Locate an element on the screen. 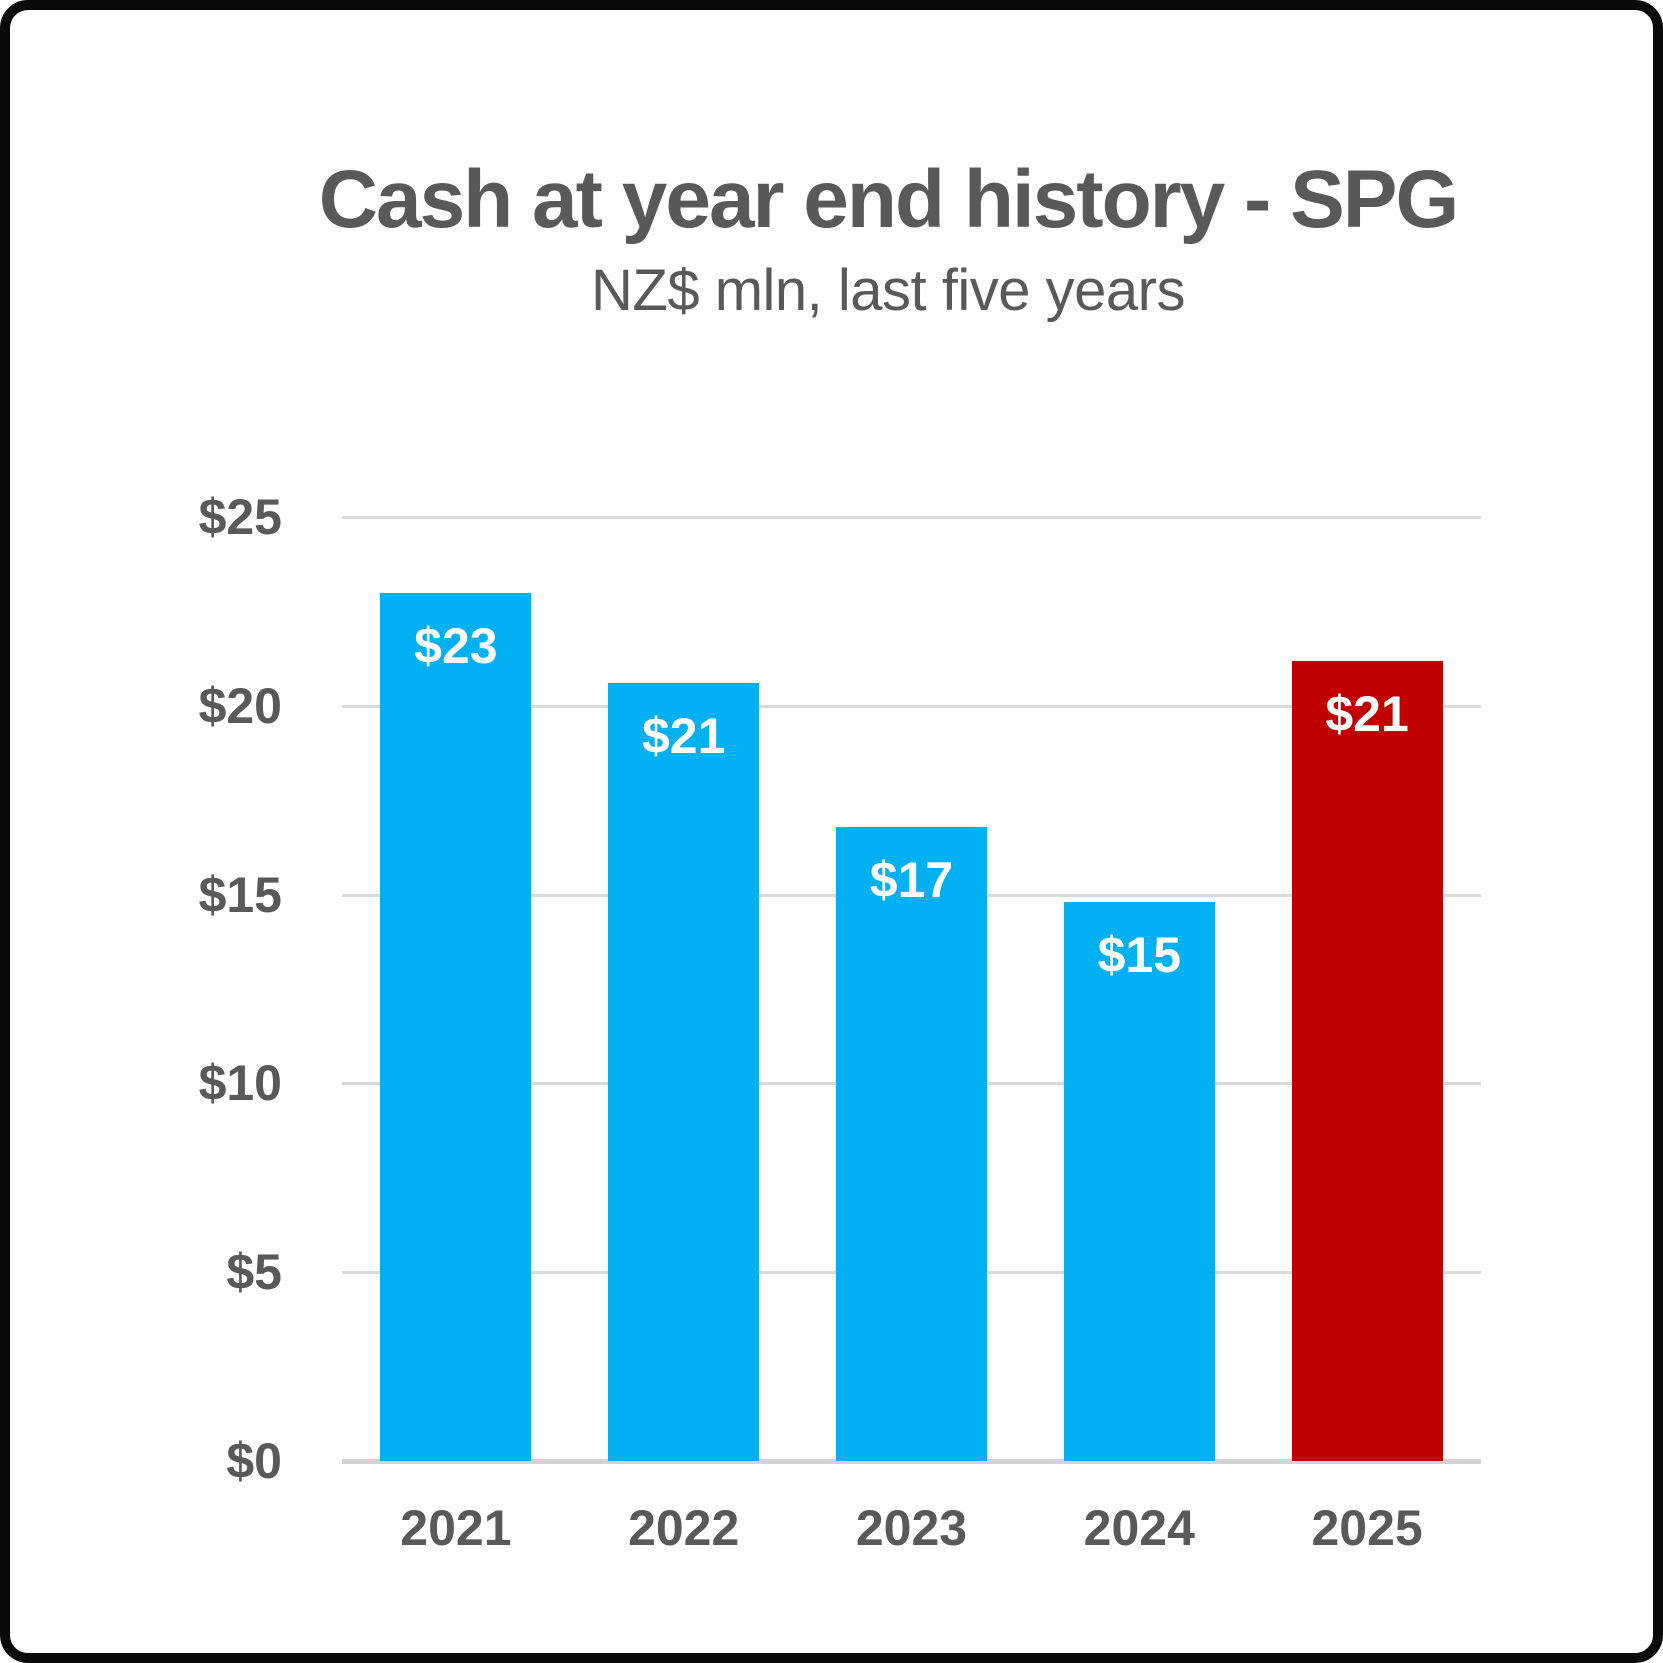 The height and width of the screenshot is (1663, 1663). x-axis-label-2021: 2021 is located at coordinates (456, 1528).